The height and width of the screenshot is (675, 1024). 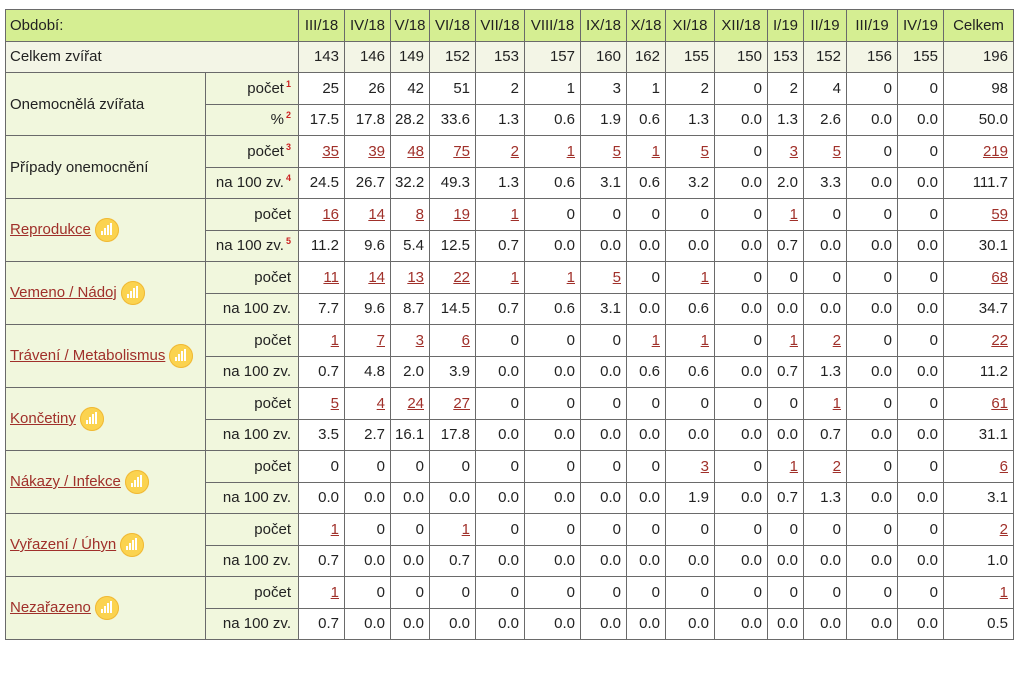 I want to click on period-header: I/19, so click(x=785, y=25).